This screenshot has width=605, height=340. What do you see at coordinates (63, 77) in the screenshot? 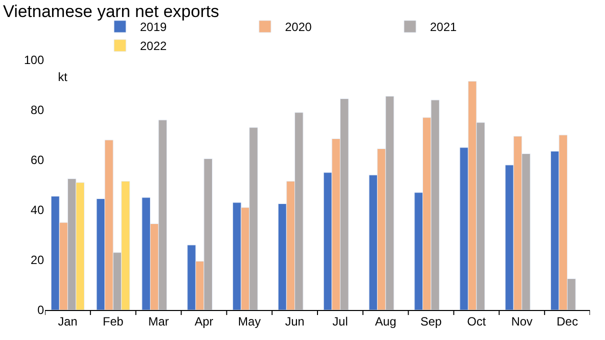
I see `y-axis-title: kt` at bounding box center [63, 77].